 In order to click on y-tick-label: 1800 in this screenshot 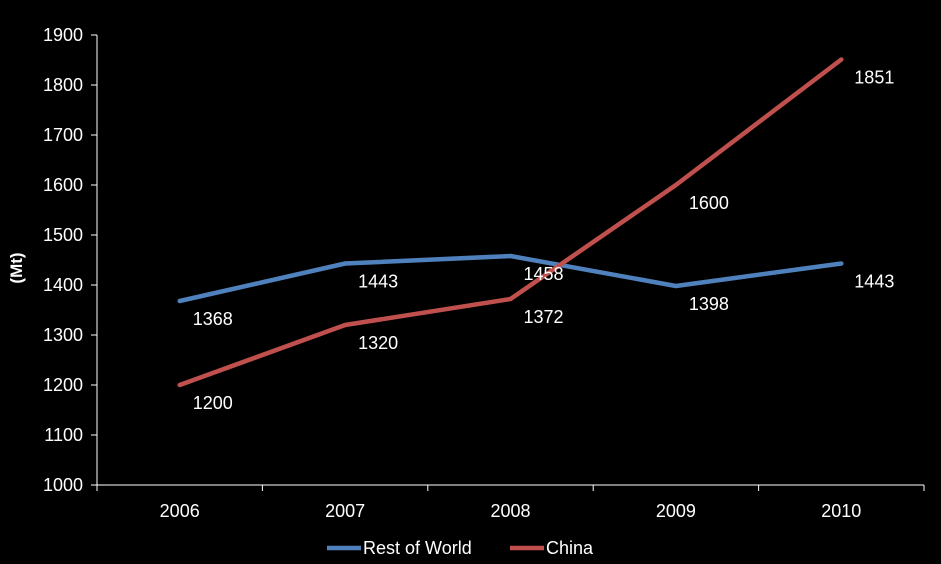, I will do `click(63, 85)`.